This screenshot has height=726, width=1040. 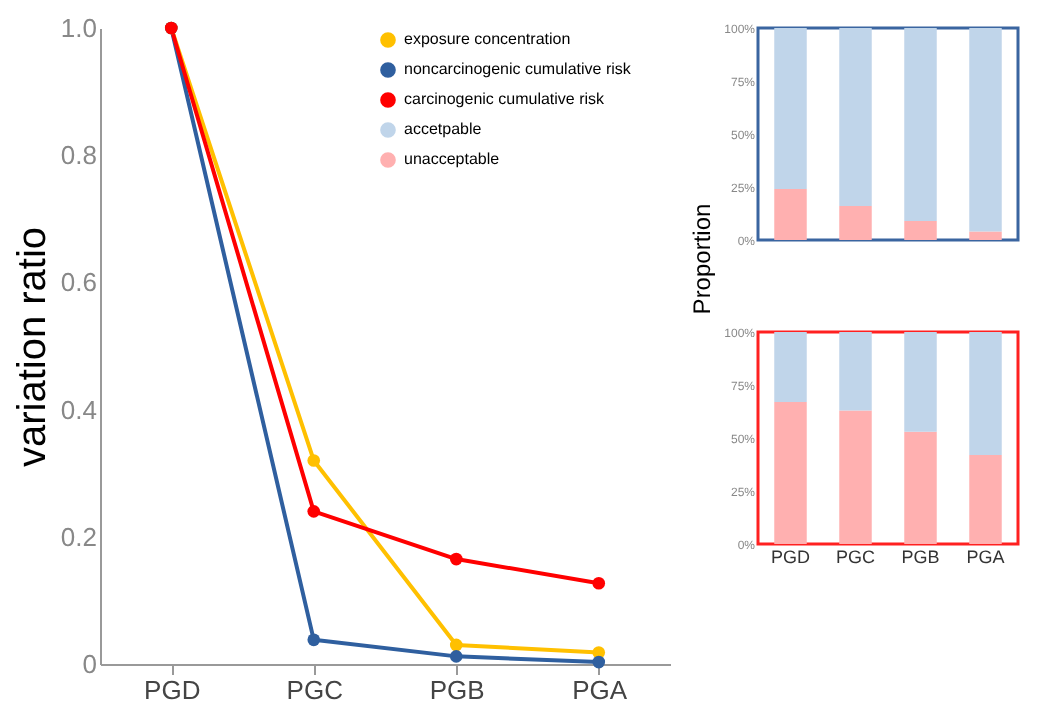 I want to click on y-tick-label: 0.4, so click(x=78, y=409).